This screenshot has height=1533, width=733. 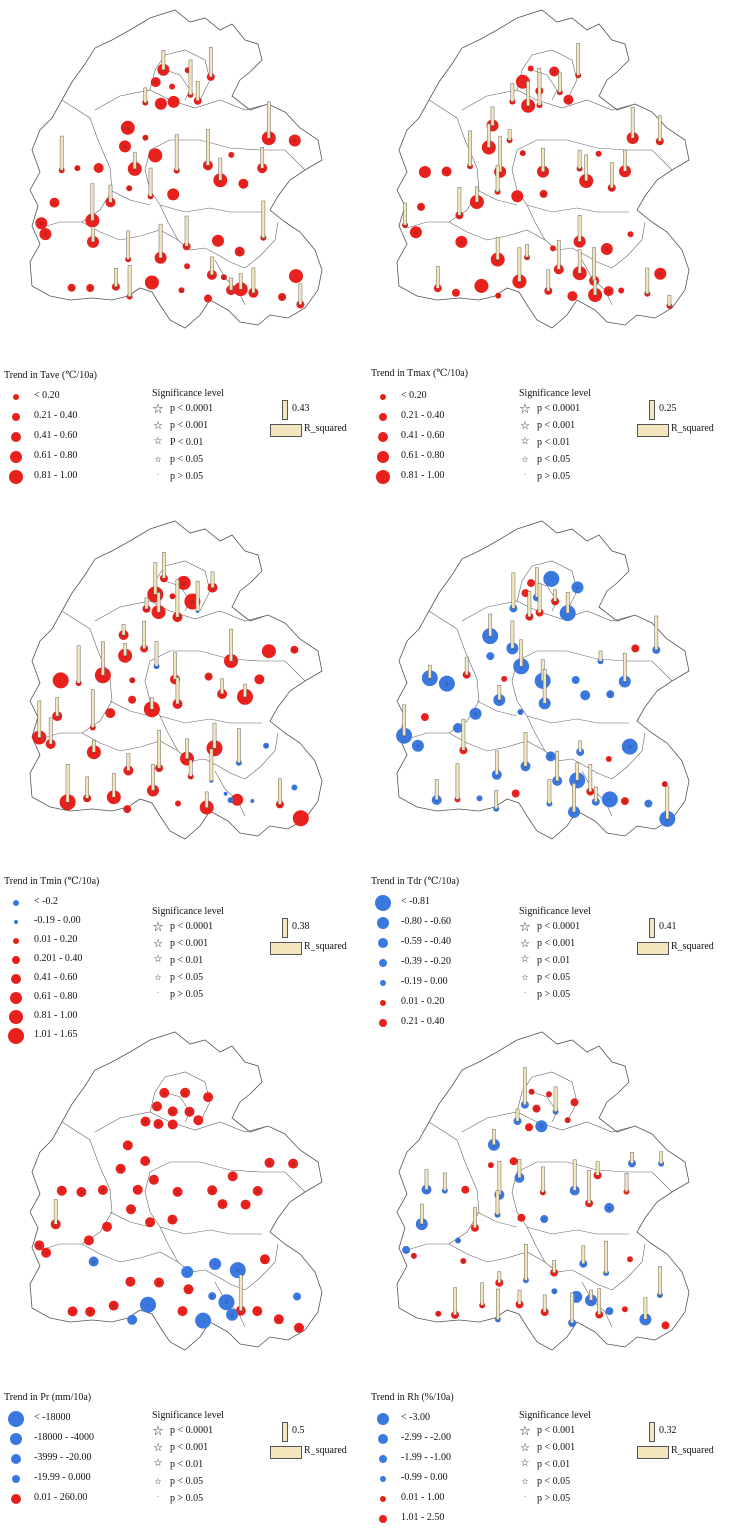 I want to click on significance-label: P < 0.01, so click(x=187, y=442).